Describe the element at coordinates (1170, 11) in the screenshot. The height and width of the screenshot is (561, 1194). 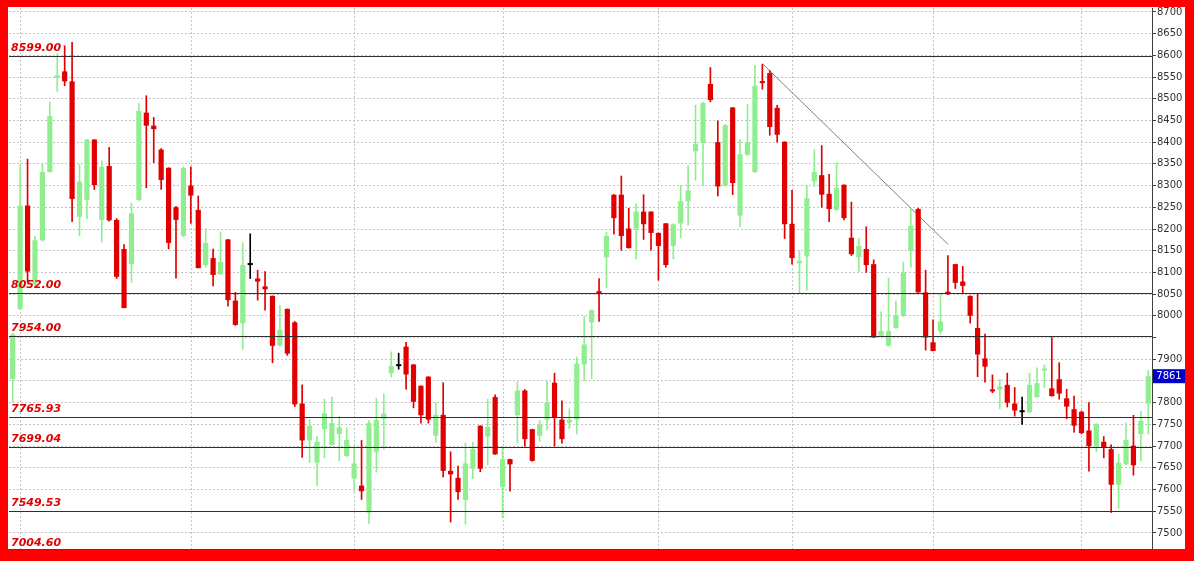
I see `y-tick-label: 8700` at that location.